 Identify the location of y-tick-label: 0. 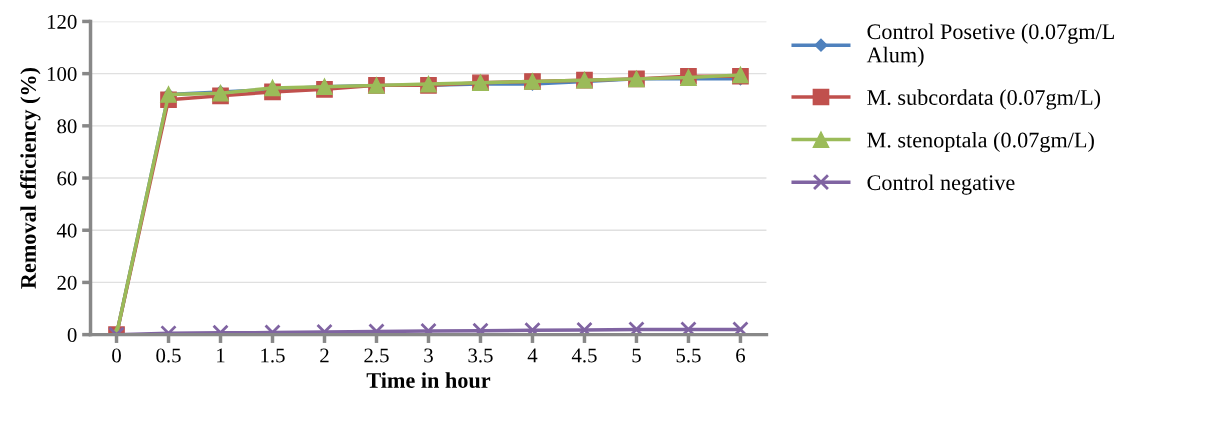
(72, 335).